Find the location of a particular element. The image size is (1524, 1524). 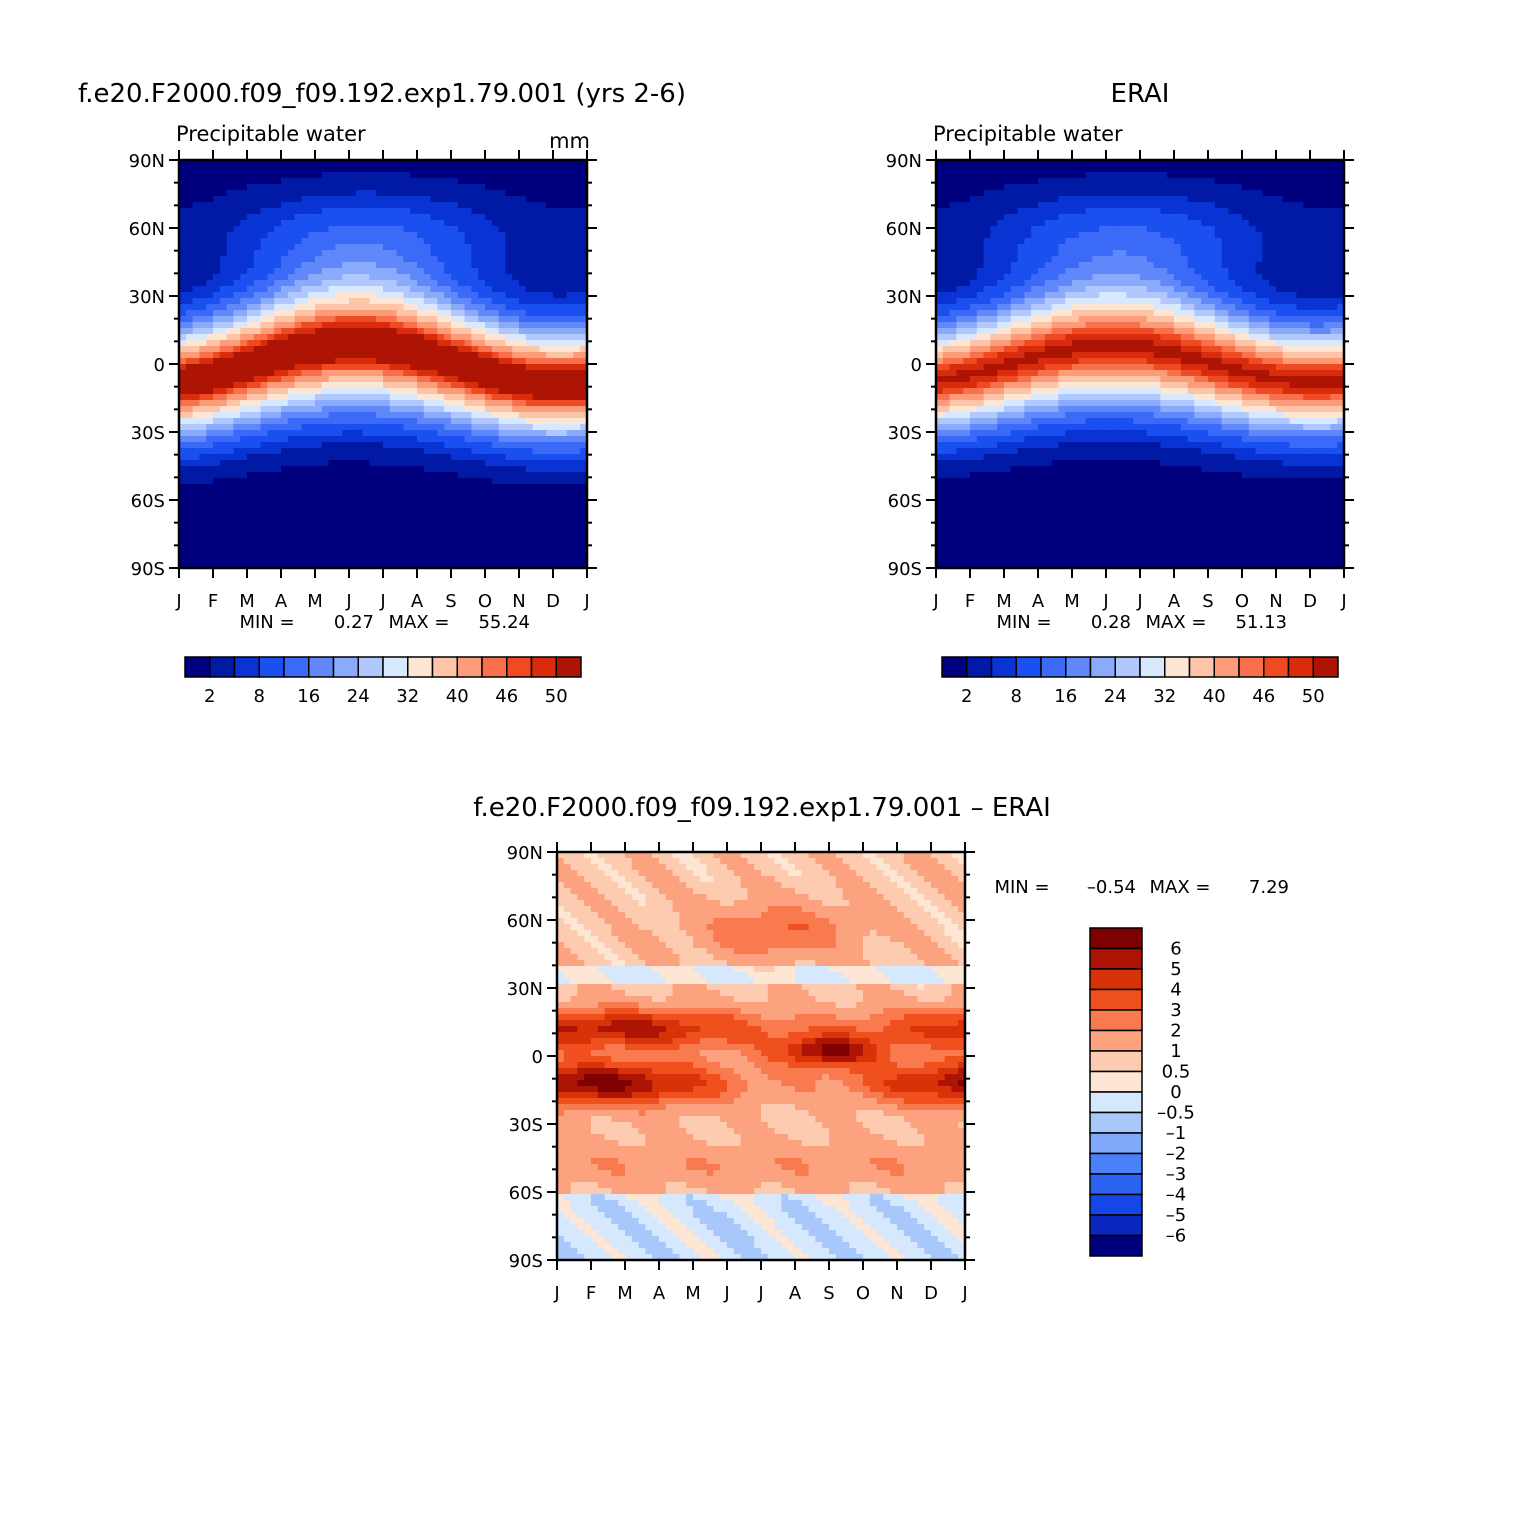

colorbar-box is located at coordinates (568, 667).